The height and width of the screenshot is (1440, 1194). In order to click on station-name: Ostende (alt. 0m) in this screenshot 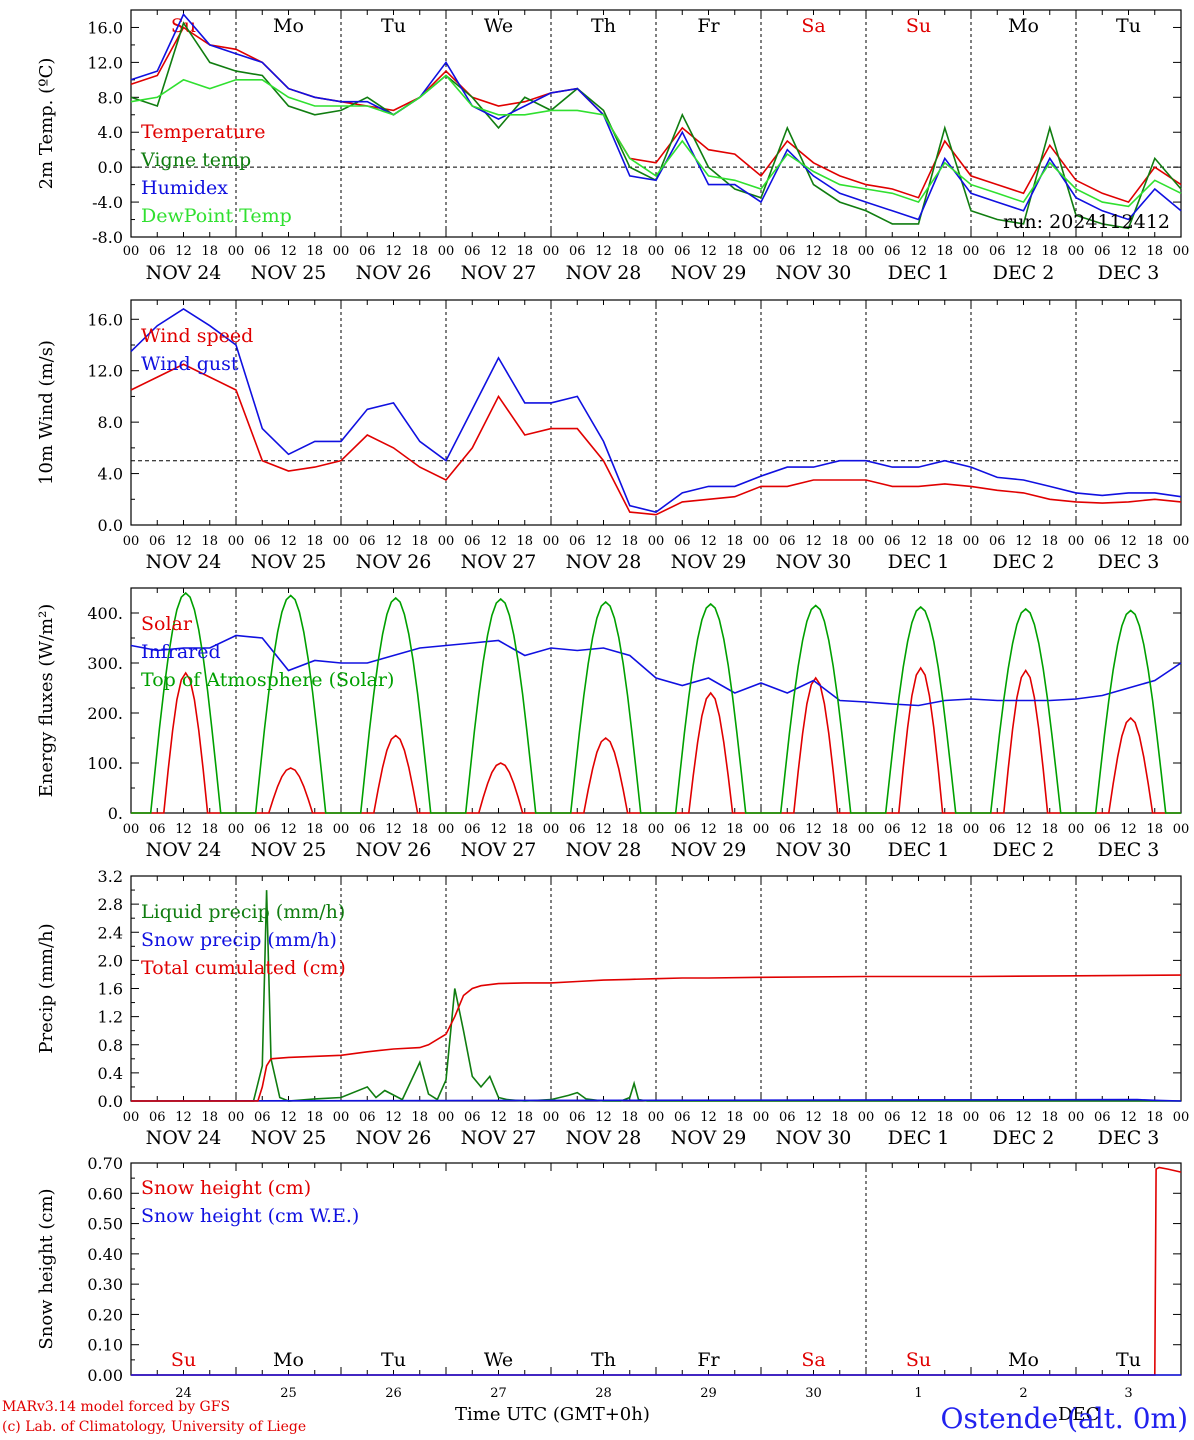, I will do `click(1064, 1418)`.